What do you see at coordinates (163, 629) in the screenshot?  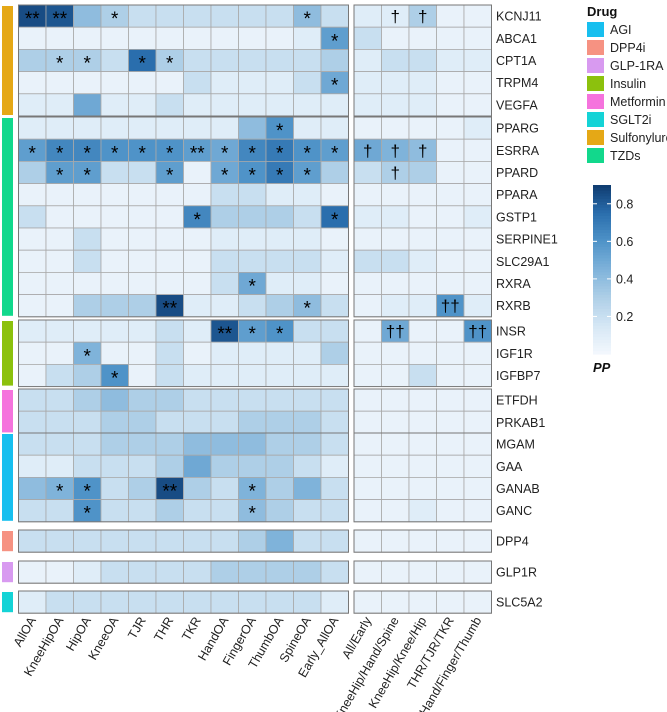 I see `column-label: THR` at bounding box center [163, 629].